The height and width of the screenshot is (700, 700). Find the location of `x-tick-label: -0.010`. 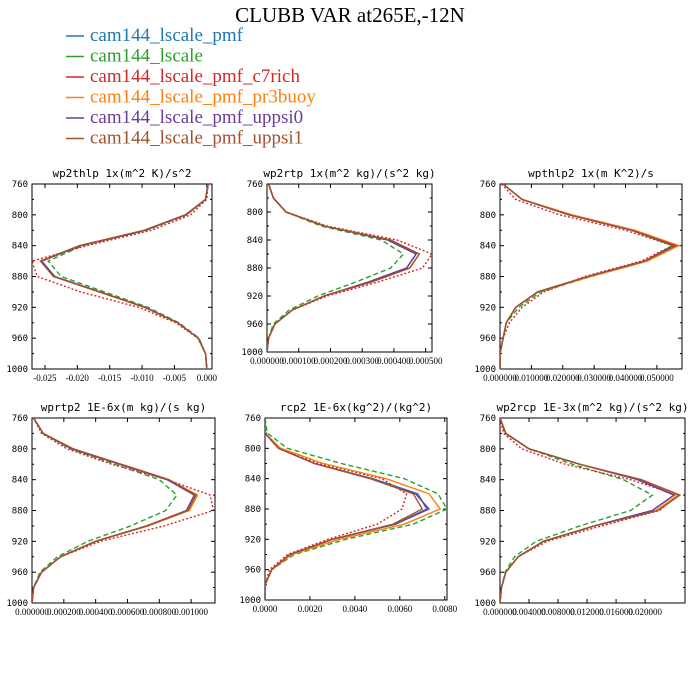

x-tick-label: -0.010 is located at coordinates (142, 378).